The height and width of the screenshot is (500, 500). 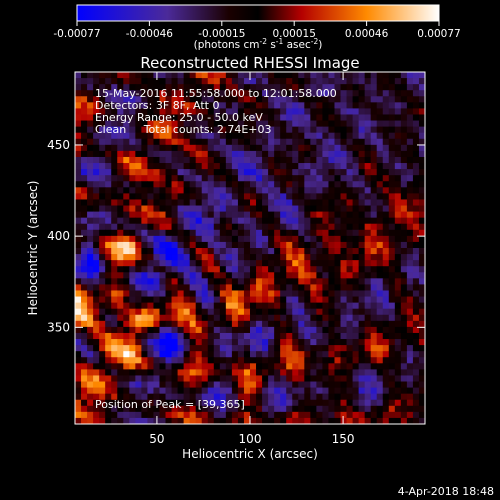 What do you see at coordinates (76, 34) in the screenshot?
I see `colorbar-tick-label: -0.00077` at bounding box center [76, 34].